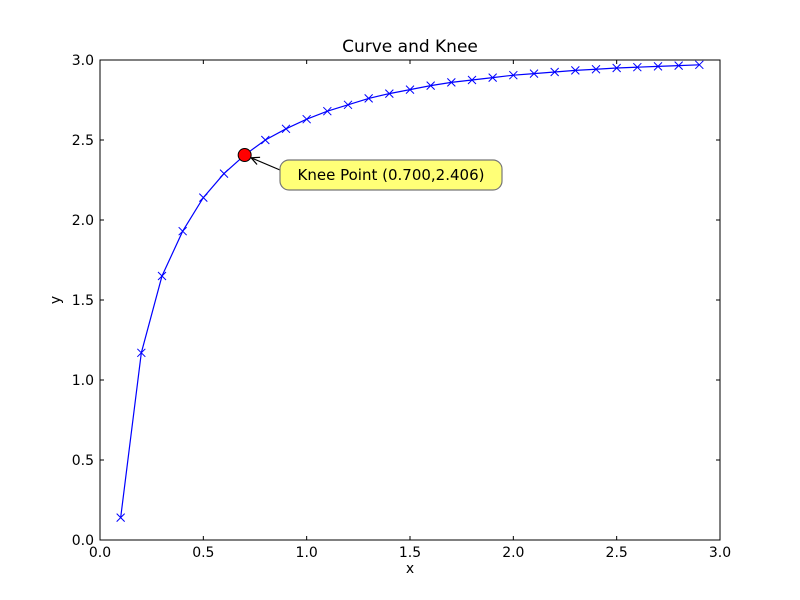  Describe the element at coordinates (307, 553) in the screenshot. I see `x-tick-label-2: 1.0` at that location.